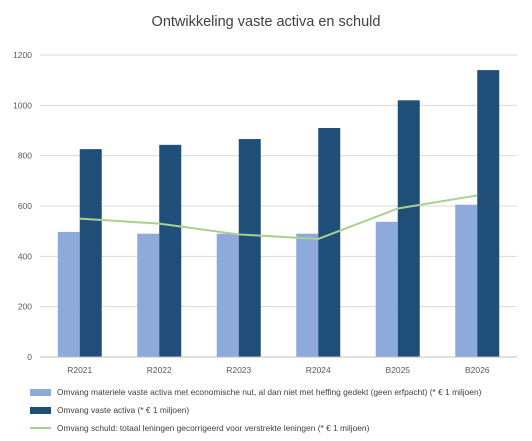 The height and width of the screenshot is (441, 532). I want to click on x-tick-label: R2024, so click(318, 370).